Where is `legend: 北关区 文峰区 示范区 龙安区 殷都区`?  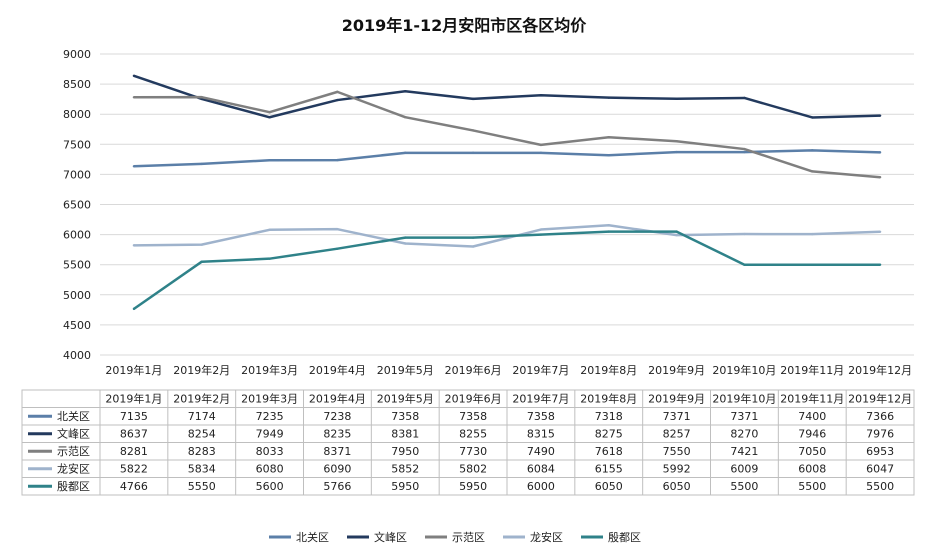 legend: 北关区 文峰区 示范区 龙安区 殷都区 is located at coordinates (455, 537).